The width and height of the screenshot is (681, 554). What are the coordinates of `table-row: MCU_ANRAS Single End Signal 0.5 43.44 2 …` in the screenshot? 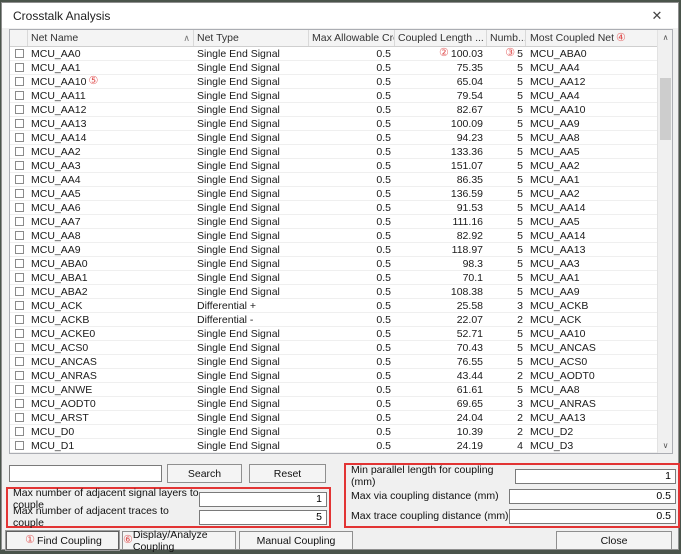 It's located at (333, 376).